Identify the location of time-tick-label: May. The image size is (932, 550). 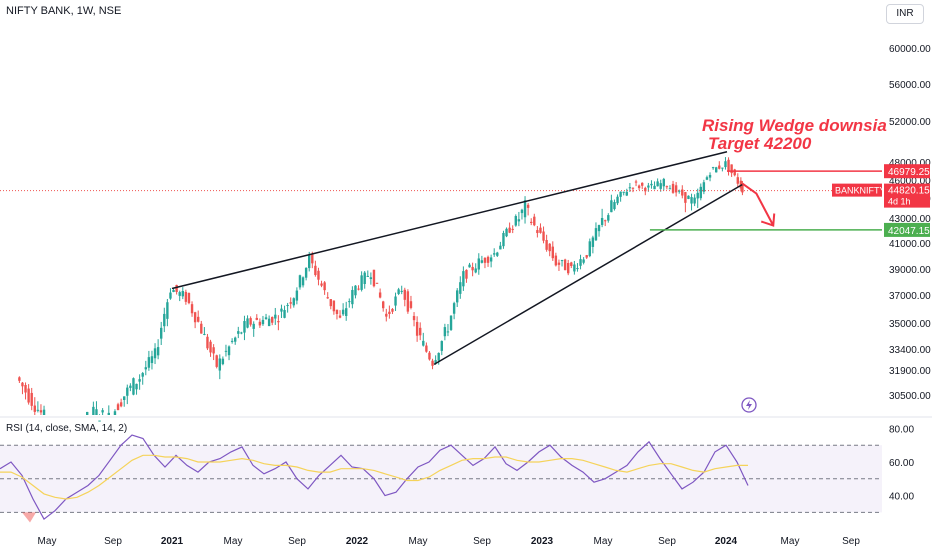
(233, 541).